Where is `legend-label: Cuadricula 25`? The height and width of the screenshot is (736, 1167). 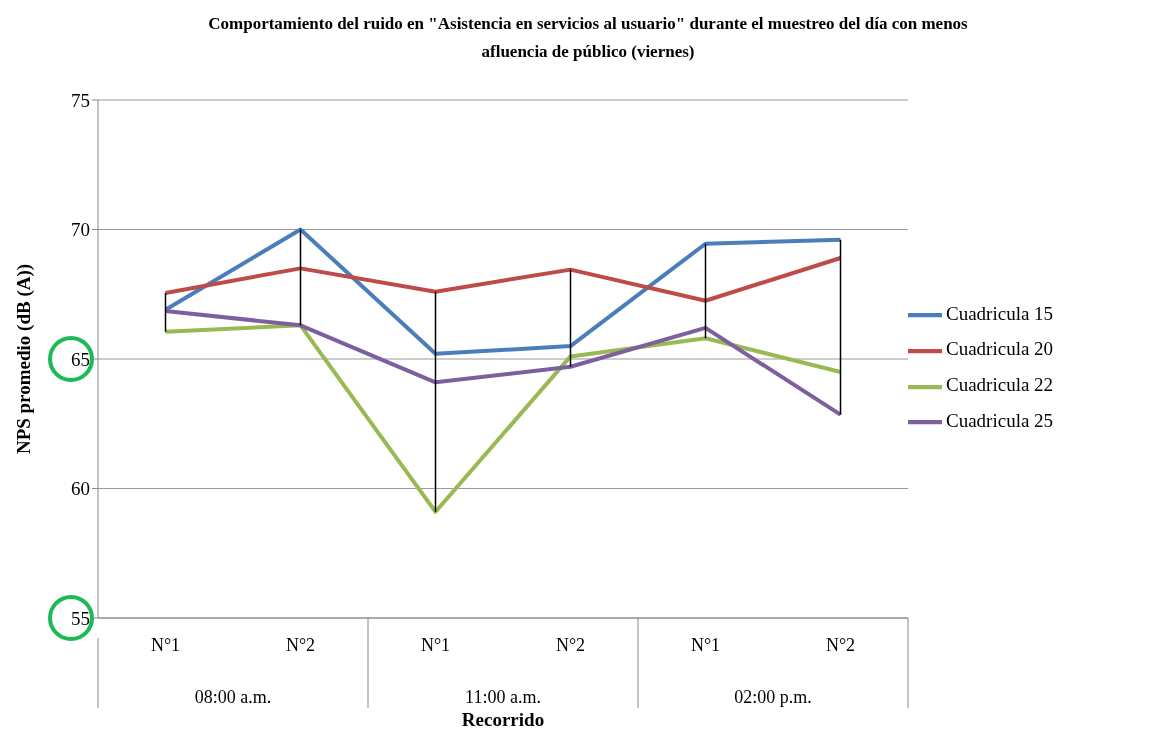 legend-label: Cuadricula 25 is located at coordinates (1000, 420).